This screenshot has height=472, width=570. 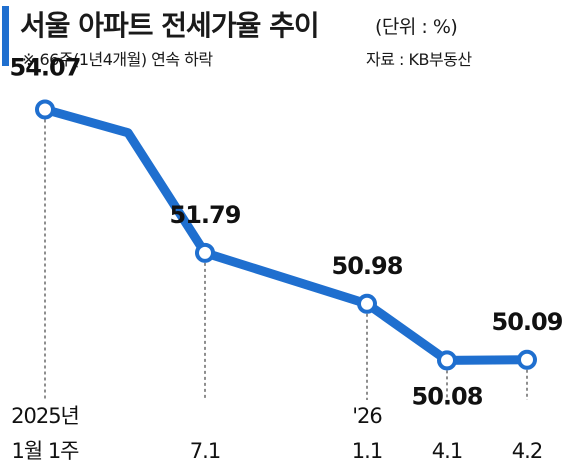 I want to click on x-tick-label: 4.2, so click(x=527, y=451).